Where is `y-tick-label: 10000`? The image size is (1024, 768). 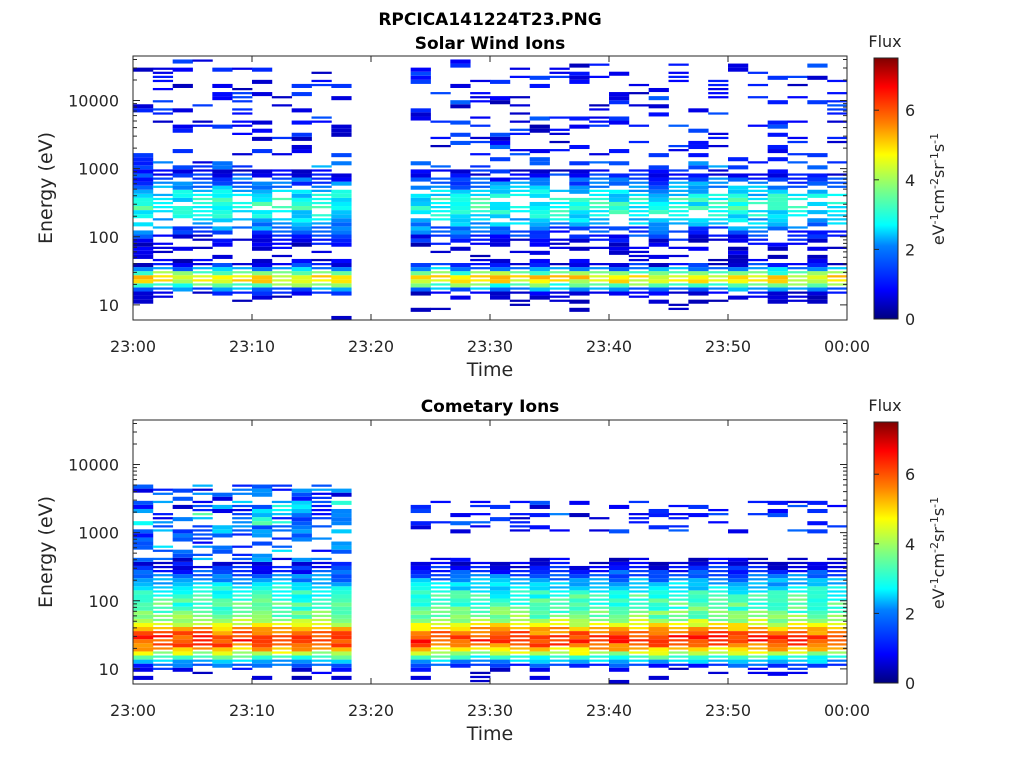
y-tick-label: 10000 is located at coordinates (93, 465).